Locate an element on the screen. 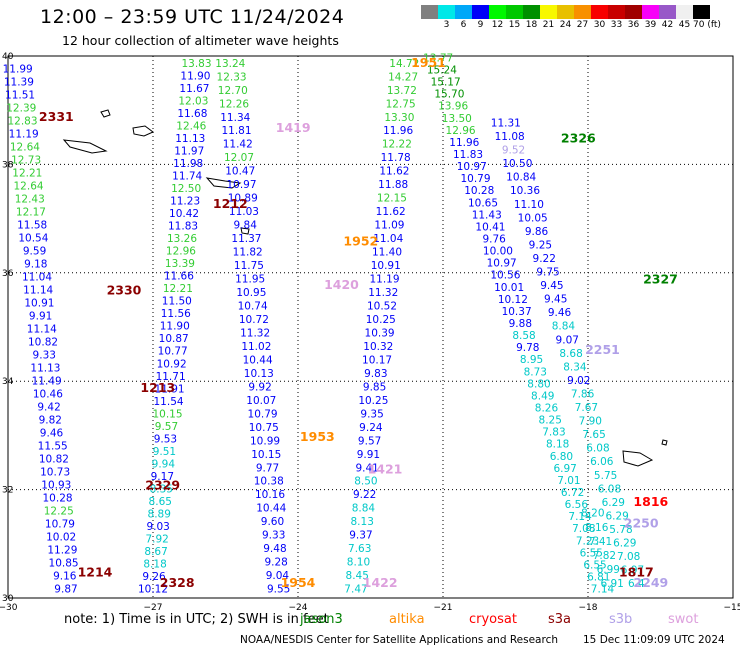 This screenshot has width=740, height=650. swh-value: 12.39 is located at coordinates (21, 108).